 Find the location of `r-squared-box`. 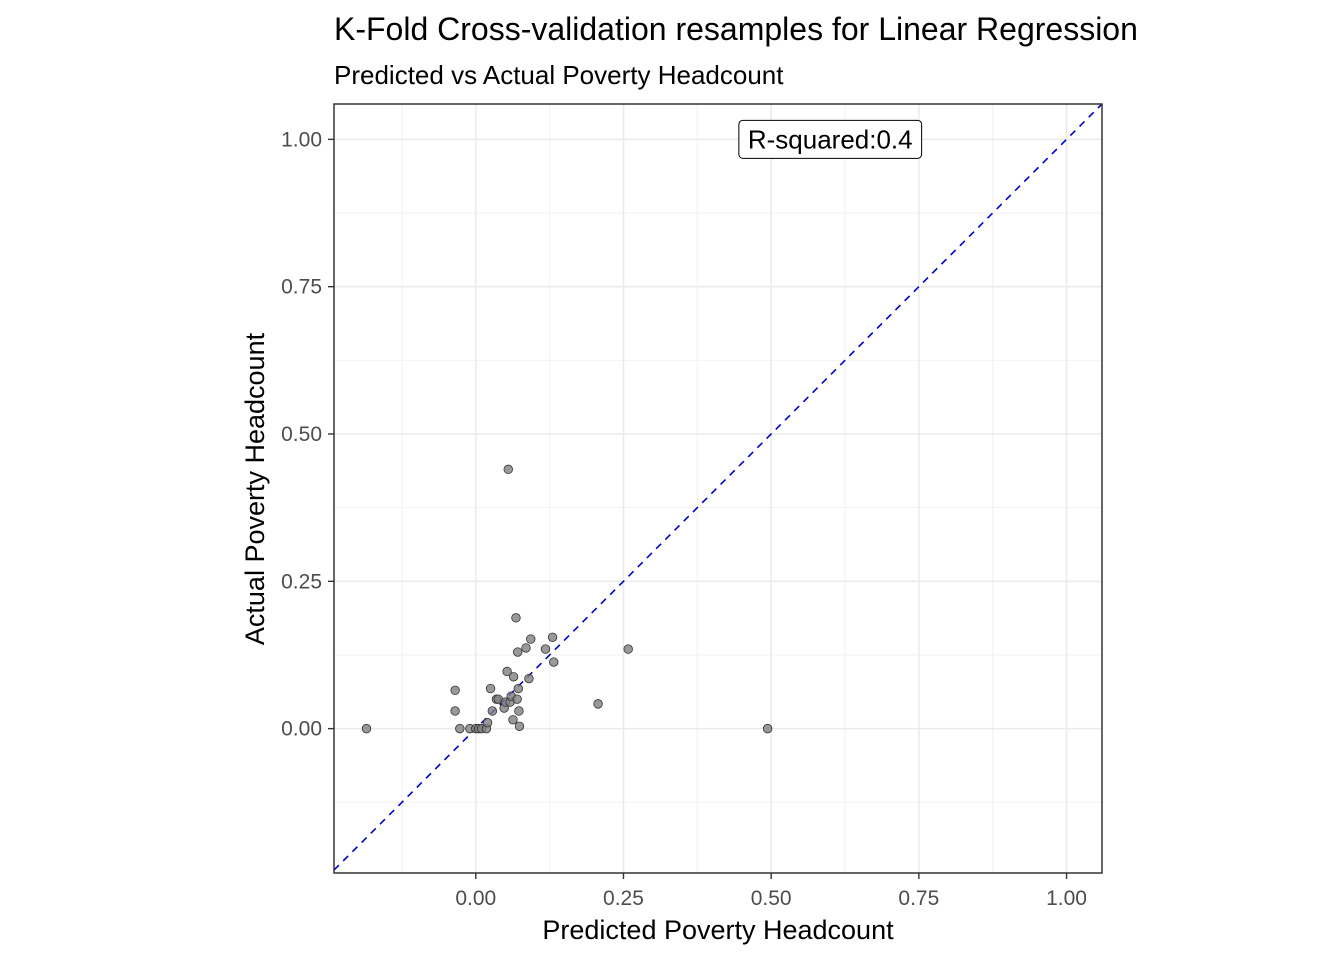

r-squared-box is located at coordinates (830, 139).